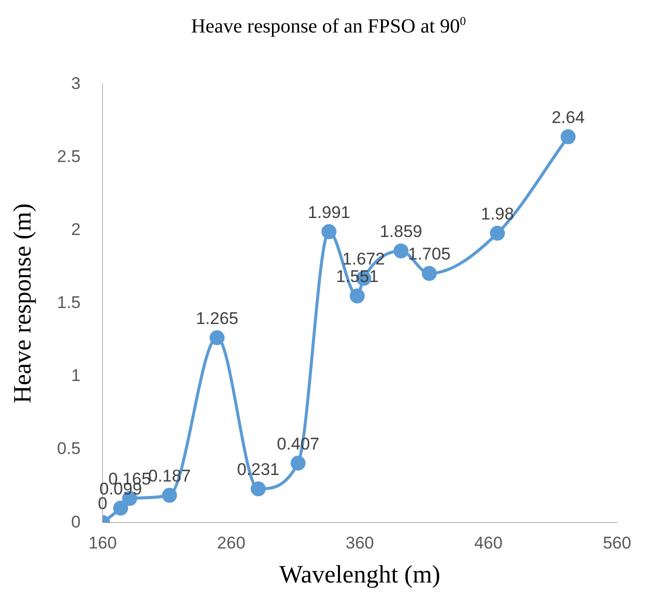  Describe the element at coordinates (568, 117) in the screenshot. I see `data-label: 2.64` at that location.